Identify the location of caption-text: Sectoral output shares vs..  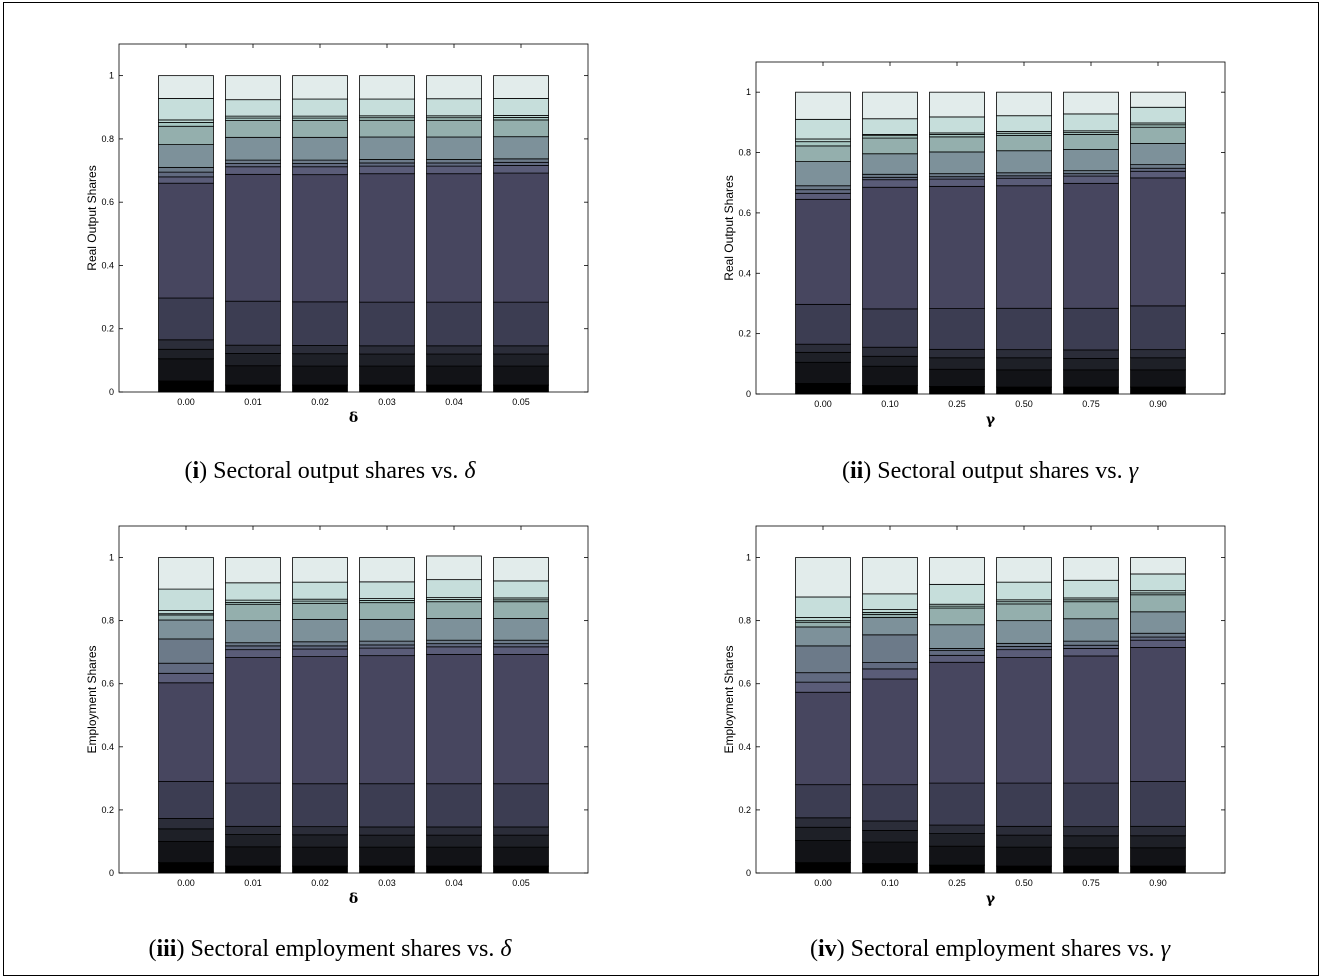
(1003, 471).